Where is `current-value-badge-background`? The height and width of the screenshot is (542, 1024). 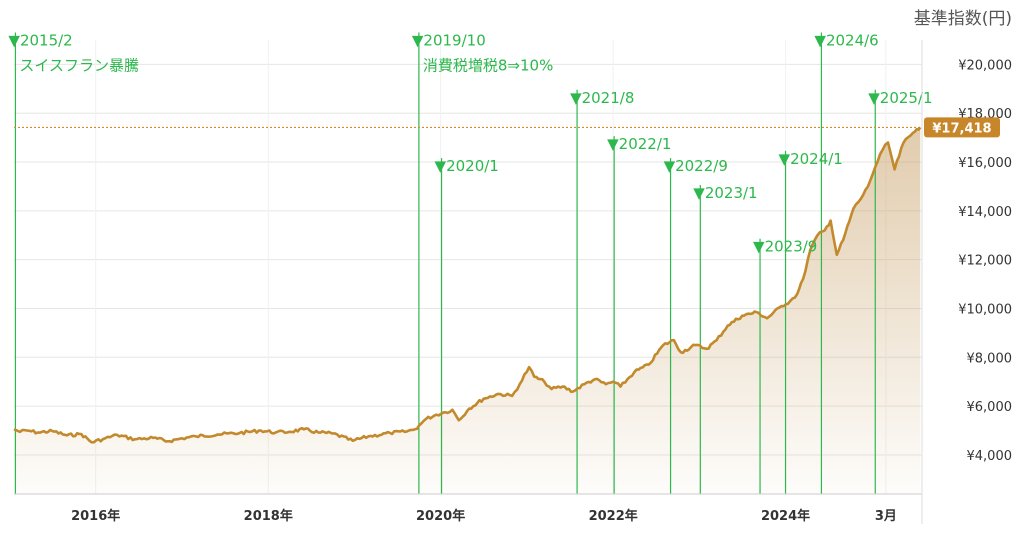
current-value-badge-background is located at coordinates (962, 127).